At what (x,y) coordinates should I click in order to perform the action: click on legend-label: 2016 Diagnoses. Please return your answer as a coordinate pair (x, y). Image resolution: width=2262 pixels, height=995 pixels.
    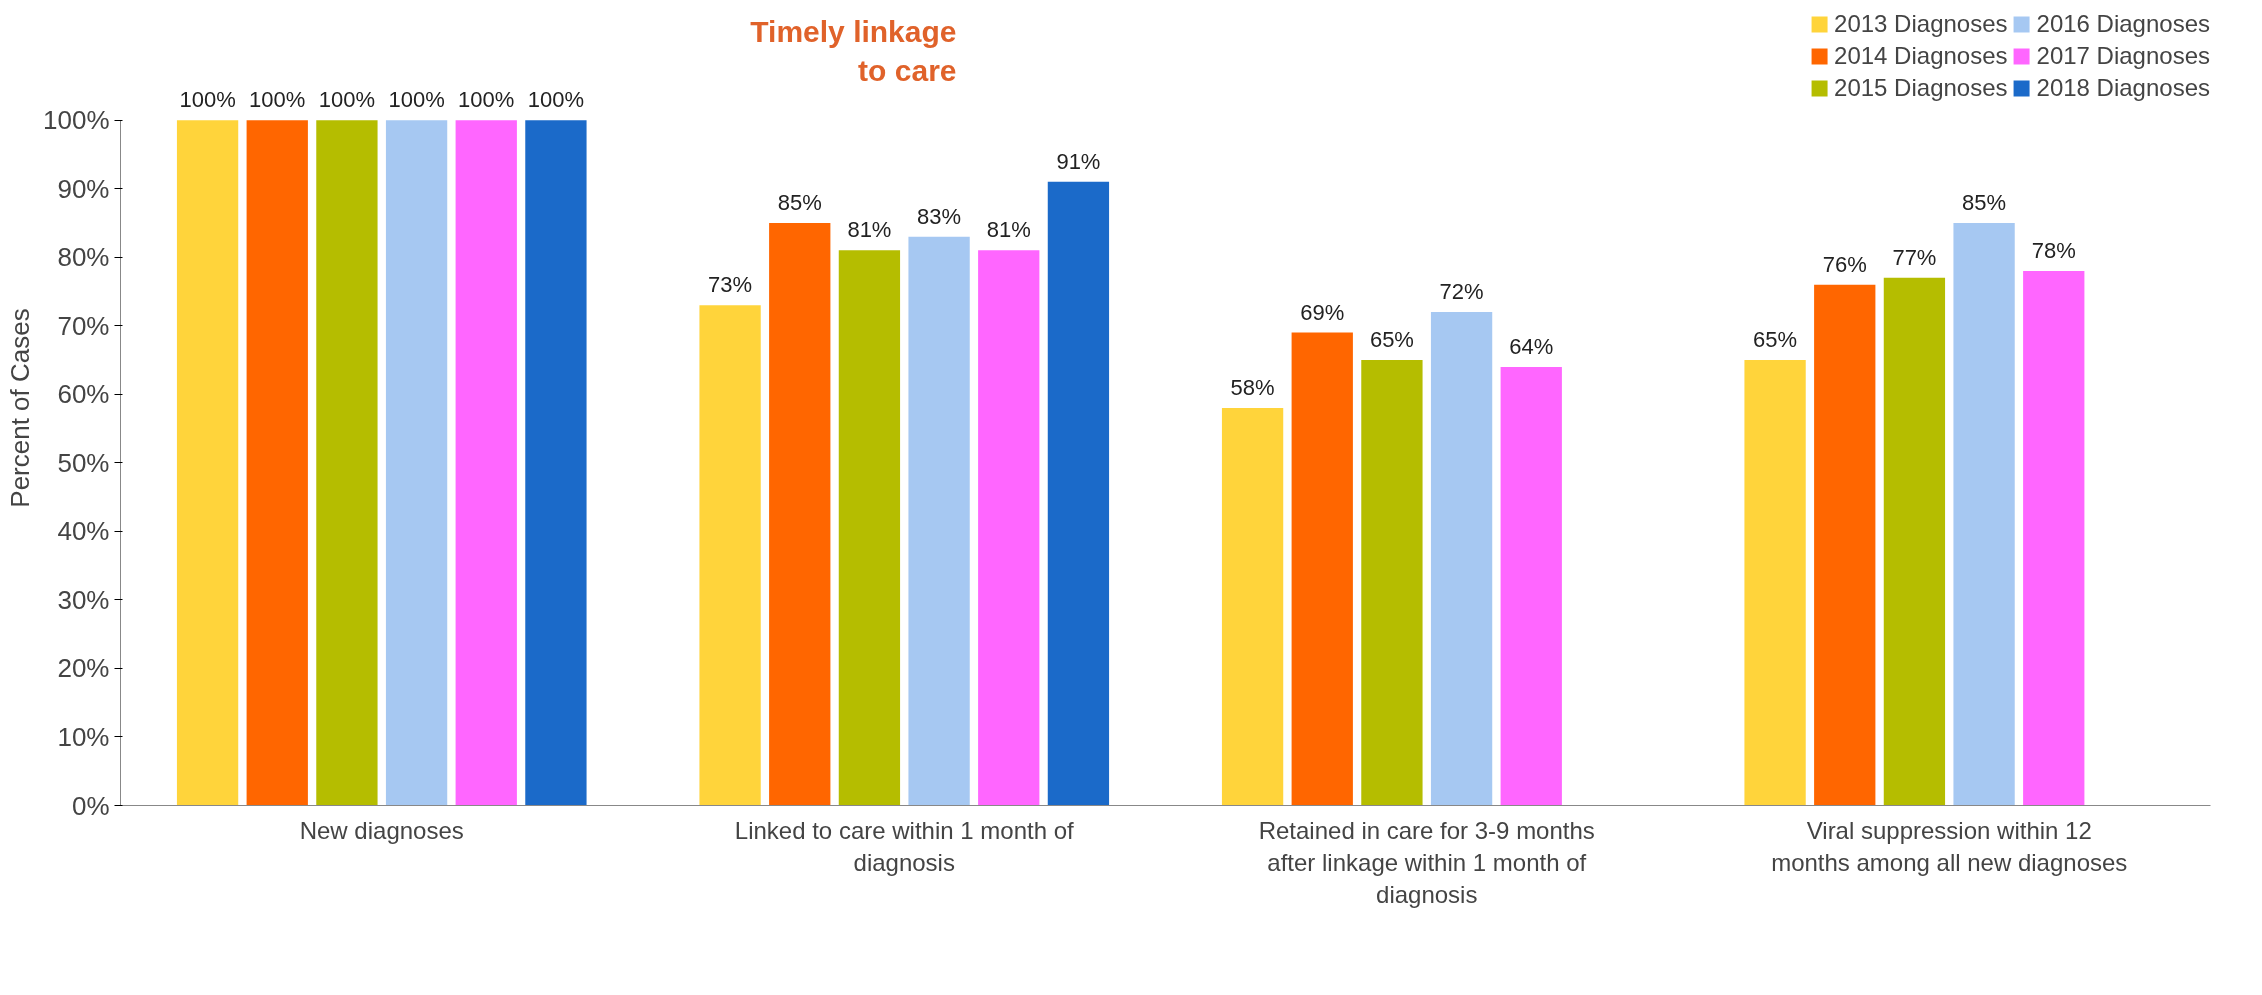
    Looking at the image, I should click on (2123, 24).